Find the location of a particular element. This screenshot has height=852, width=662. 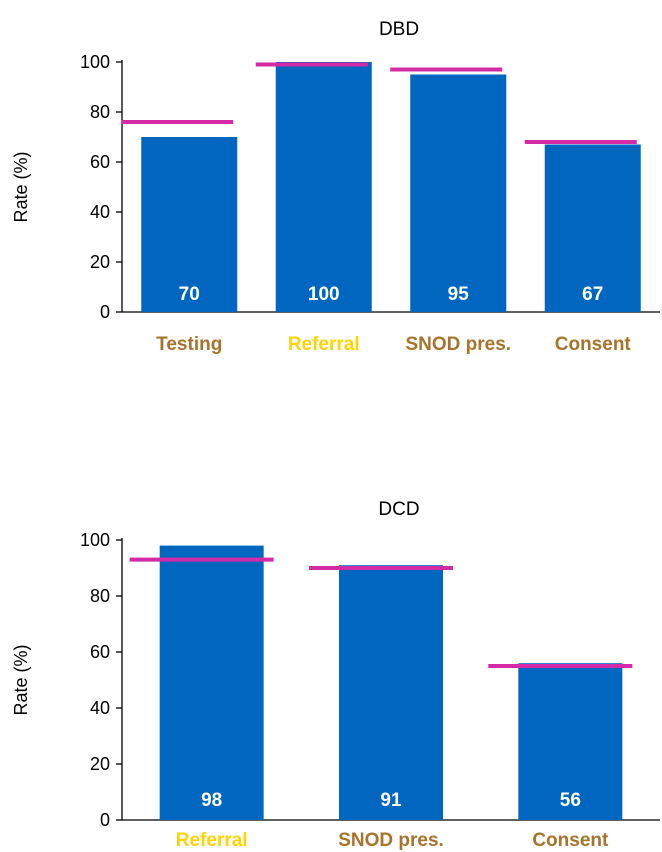

y-axis-label-1: Rate (%) is located at coordinates (21, 679).